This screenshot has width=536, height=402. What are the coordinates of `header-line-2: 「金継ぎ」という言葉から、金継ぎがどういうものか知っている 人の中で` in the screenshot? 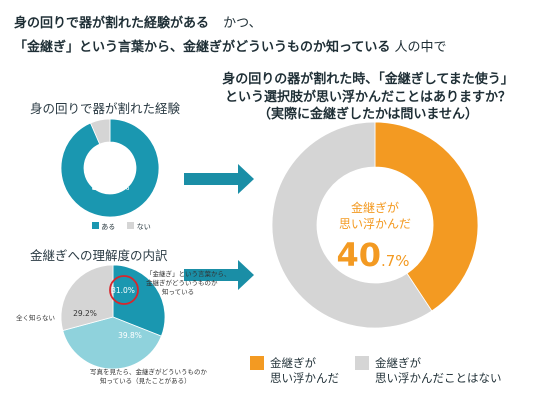 It's located at (230, 45).